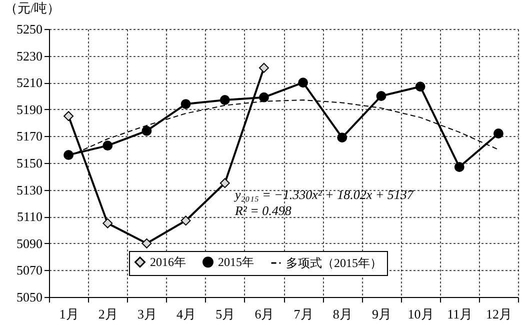 Image resolution: width=527 pixels, height=325 pixels. What do you see at coordinates (382, 314) in the screenshot?
I see `x-tick-label: 9月` at bounding box center [382, 314].